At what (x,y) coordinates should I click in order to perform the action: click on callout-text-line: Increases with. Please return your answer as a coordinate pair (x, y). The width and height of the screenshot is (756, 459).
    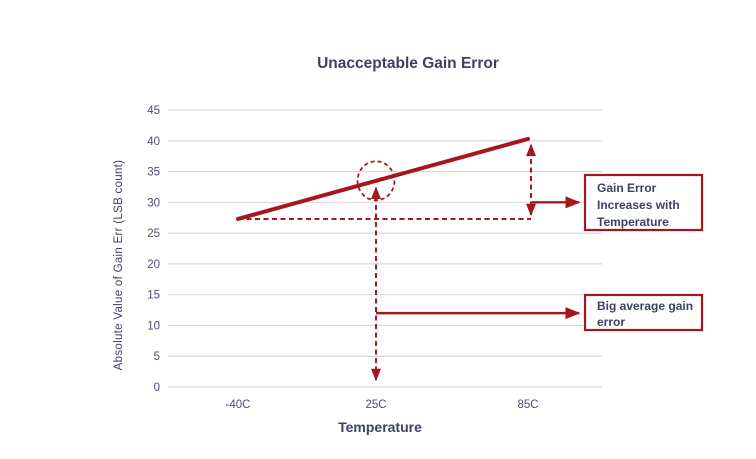
    Looking at the image, I should click on (638, 205).